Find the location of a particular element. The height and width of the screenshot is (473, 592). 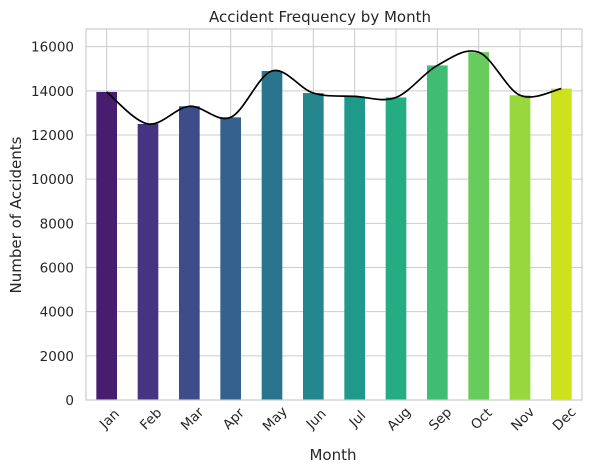

trend-line is located at coordinates (334, 87).